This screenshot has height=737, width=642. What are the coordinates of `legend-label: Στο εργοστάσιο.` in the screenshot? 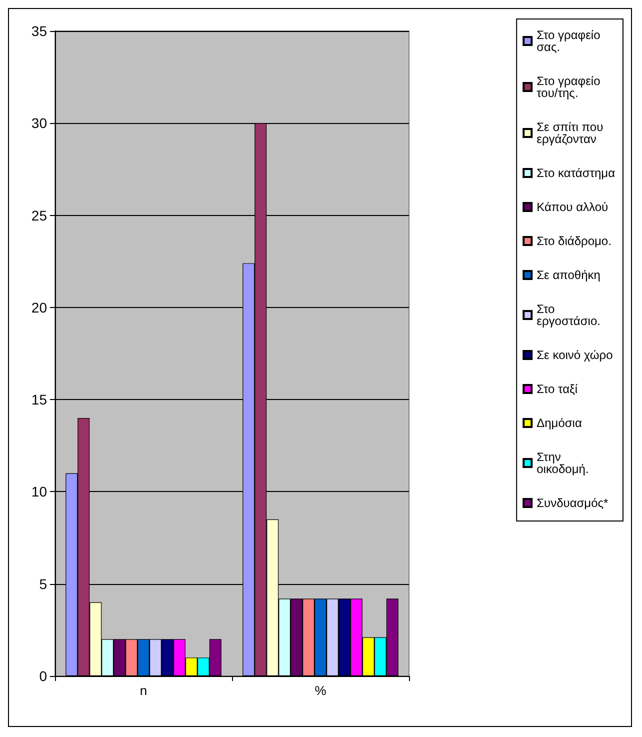 It's located at (568, 315).